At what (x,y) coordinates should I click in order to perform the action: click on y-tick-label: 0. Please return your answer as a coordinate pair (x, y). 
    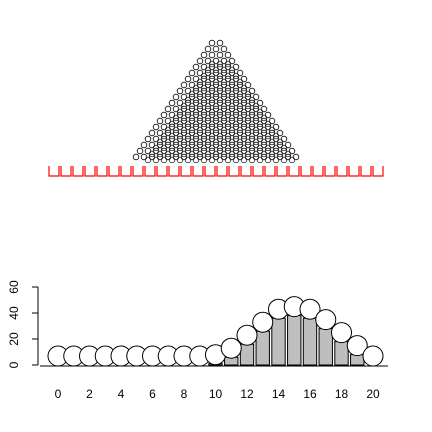
    Looking at the image, I should click on (14, 364).